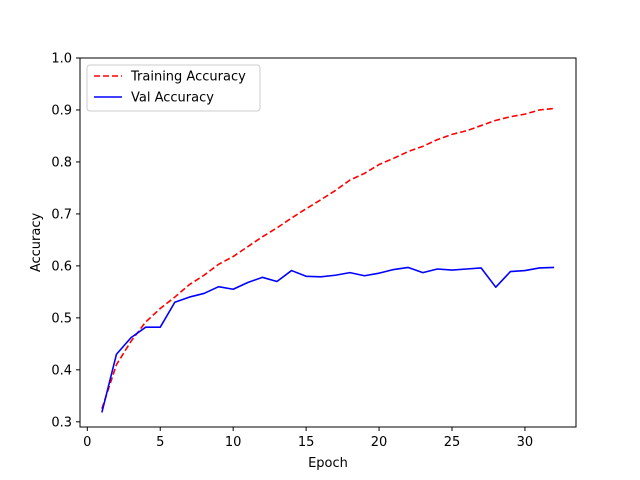  Describe the element at coordinates (61, 59) in the screenshot. I see `y-tick-label: 1.0` at that location.